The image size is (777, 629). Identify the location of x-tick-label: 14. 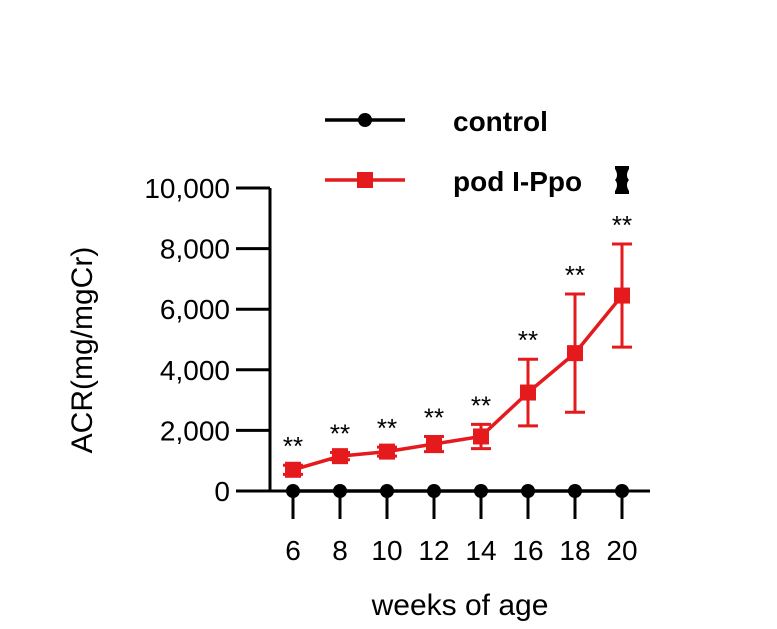
(480, 550).